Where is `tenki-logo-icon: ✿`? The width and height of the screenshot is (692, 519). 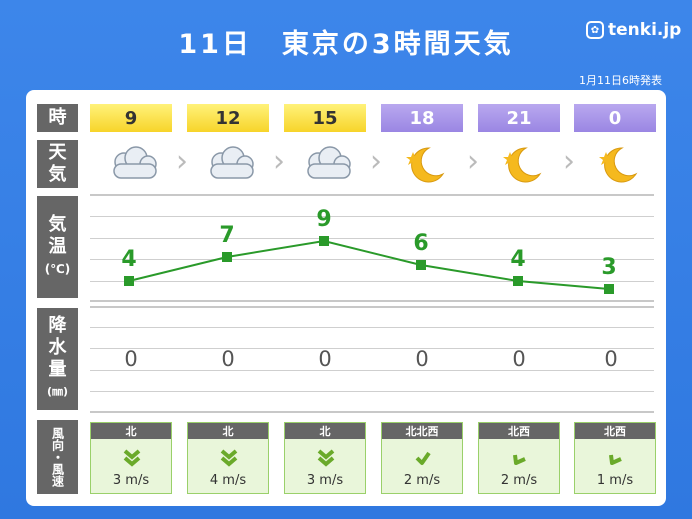 tenki-logo-icon: ✿ is located at coordinates (595, 30).